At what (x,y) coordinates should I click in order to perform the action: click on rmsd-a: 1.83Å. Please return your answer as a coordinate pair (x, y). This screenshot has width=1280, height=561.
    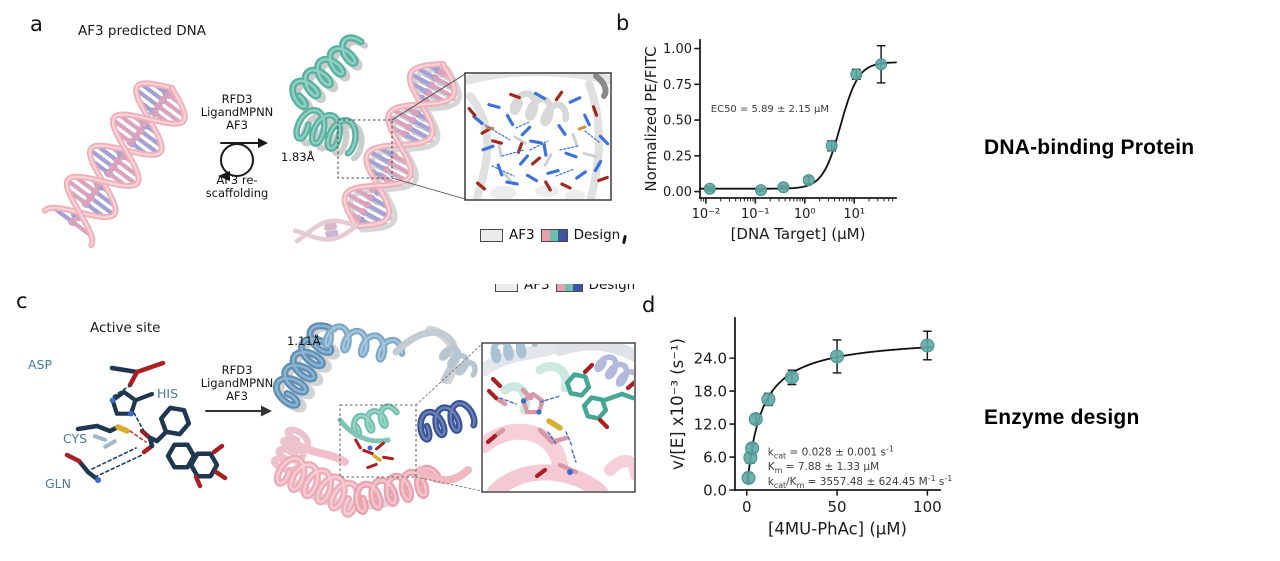
    Looking at the image, I should click on (298, 157).